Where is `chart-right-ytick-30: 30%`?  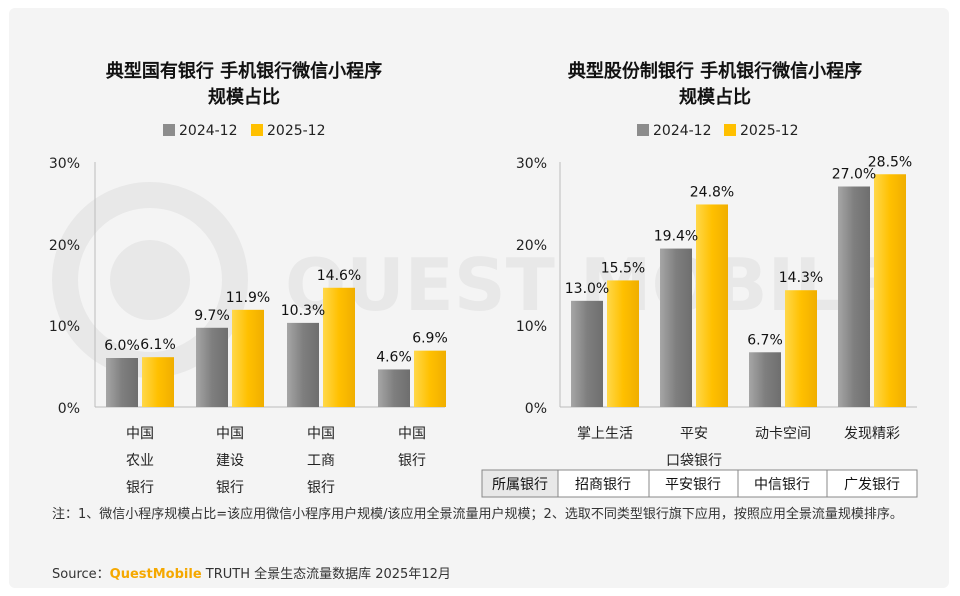 chart-right-ytick-30: 30% is located at coordinates (531, 164).